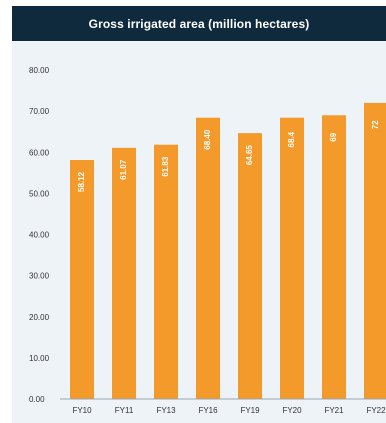  I want to click on data-label: 68.4, so click(291, 139).